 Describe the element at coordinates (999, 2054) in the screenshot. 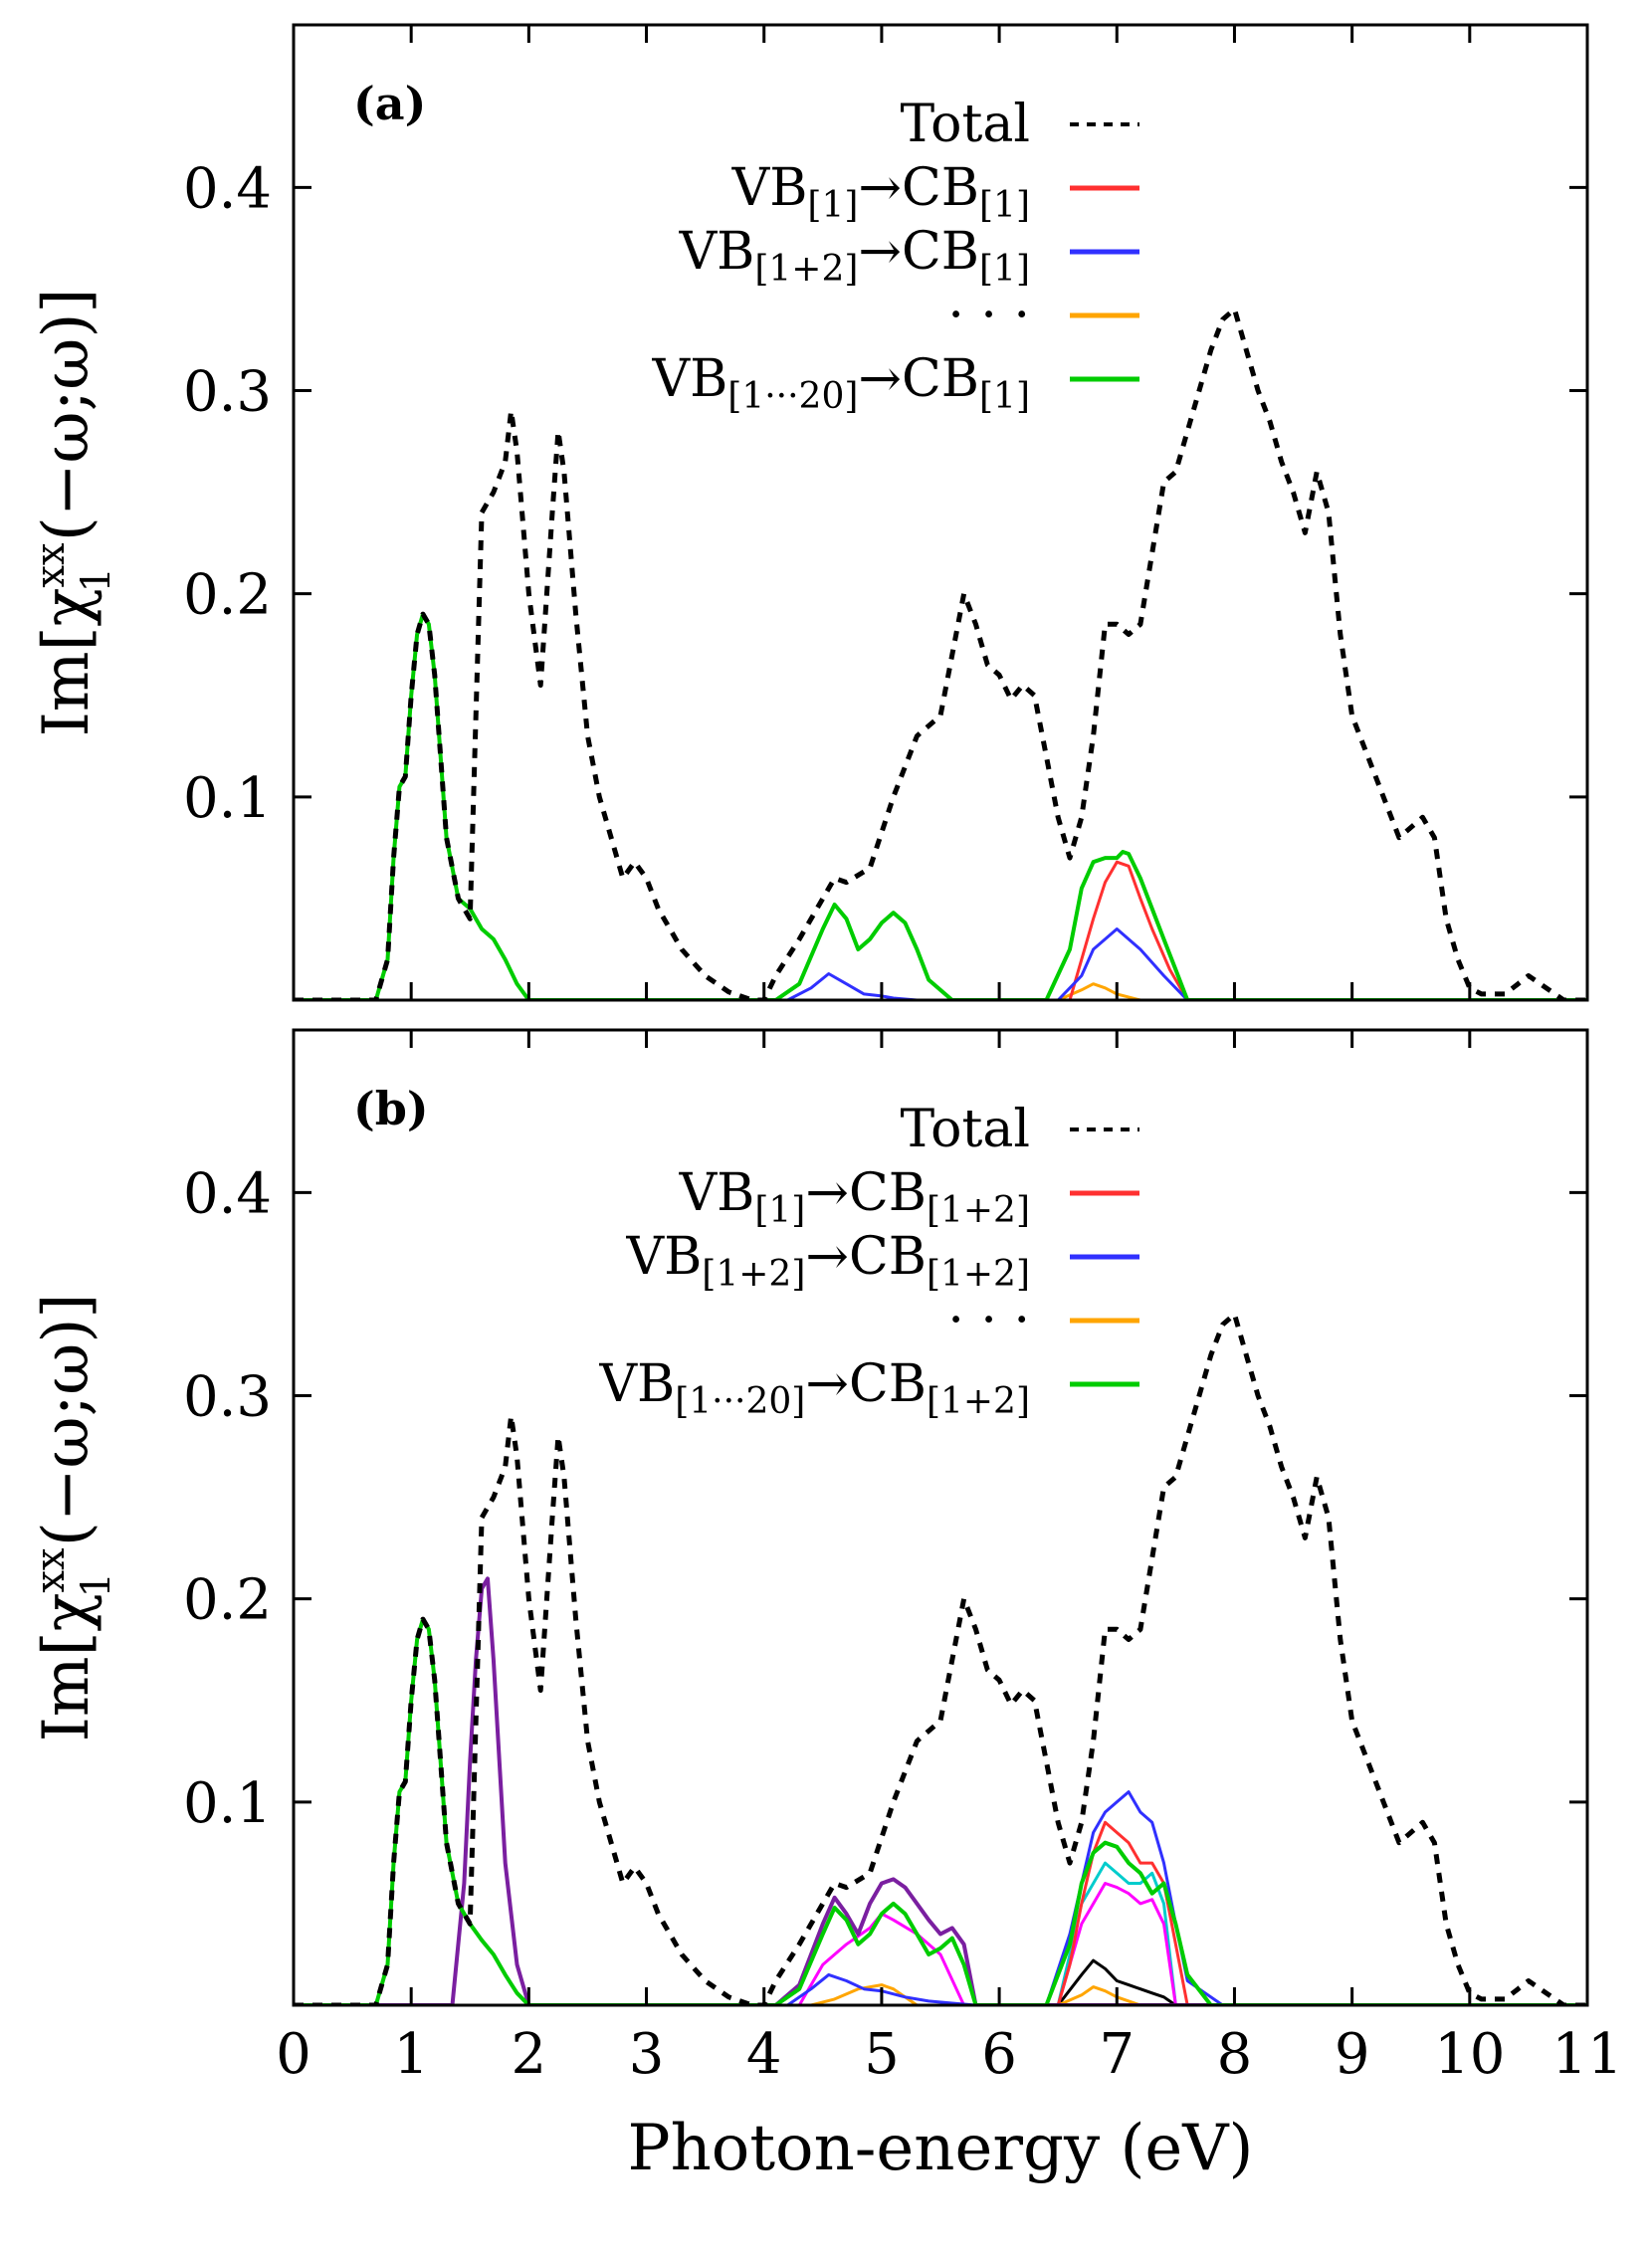

I see `x-tick-label: 6` at that location.